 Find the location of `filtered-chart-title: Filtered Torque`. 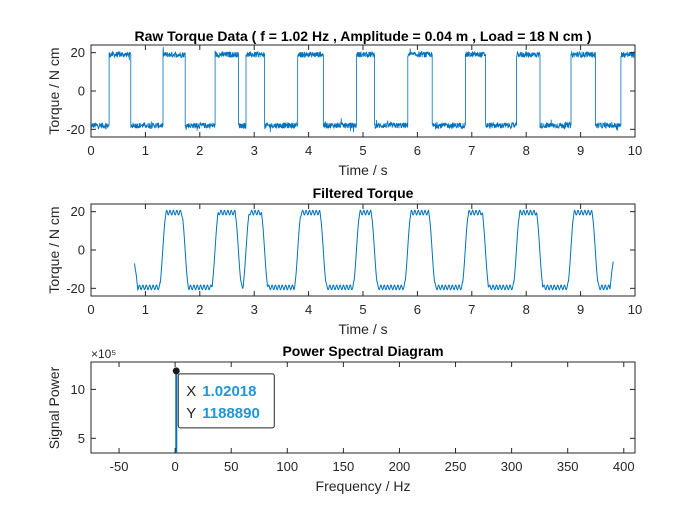

filtered-chart-title: Filtered Torque is located at coordinates (363, 193).